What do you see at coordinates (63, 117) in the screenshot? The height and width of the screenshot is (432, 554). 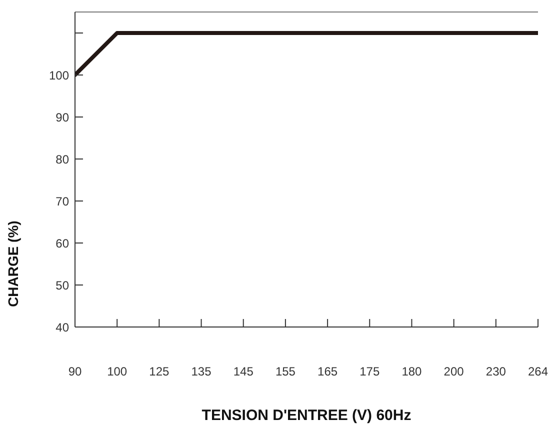 I see `y-tick-label: 90` at bounding box center [63, 117].